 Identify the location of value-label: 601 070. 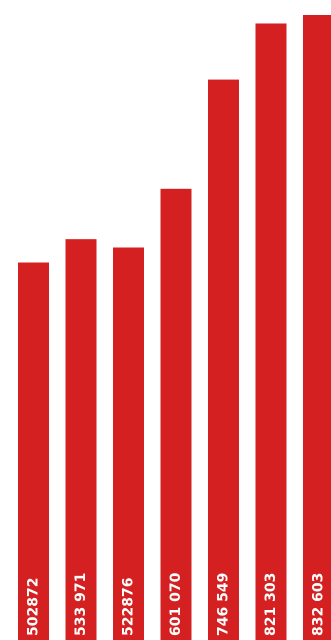
(176, 604).